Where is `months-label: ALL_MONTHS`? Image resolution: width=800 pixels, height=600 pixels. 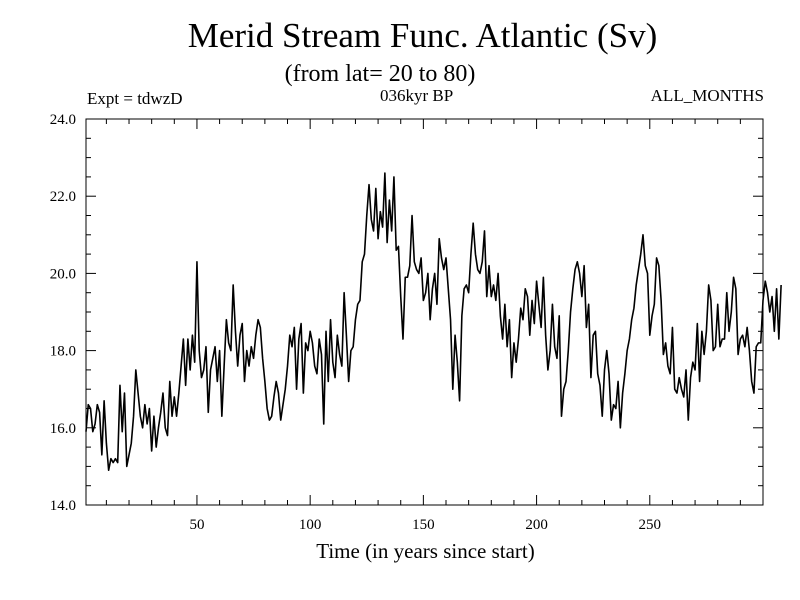 months-label: ALL_MONTHS is located at coordinates (707, 95).